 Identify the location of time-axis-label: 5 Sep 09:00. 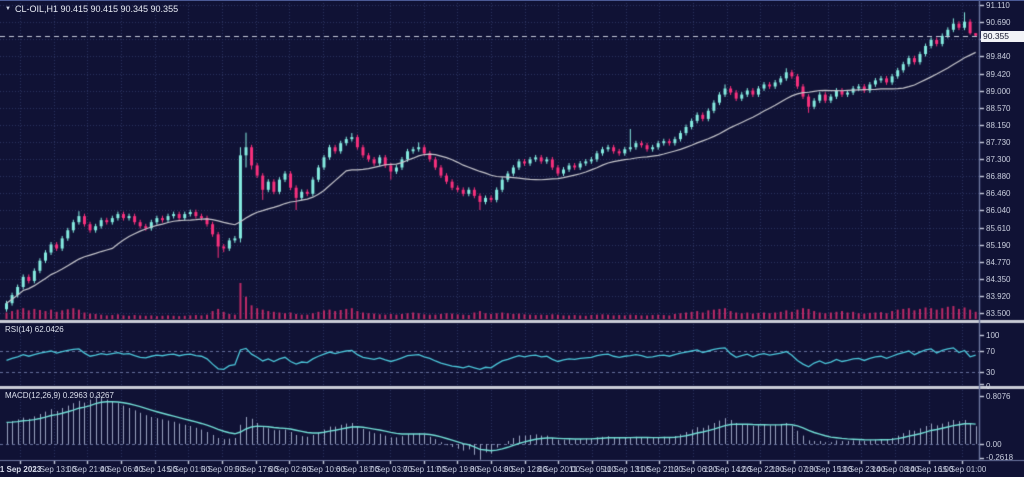
(222, 469).